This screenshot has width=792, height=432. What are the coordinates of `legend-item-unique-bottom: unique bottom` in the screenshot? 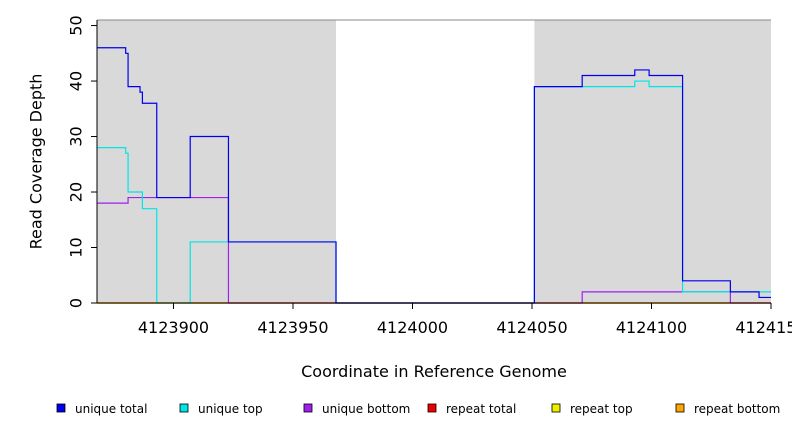 It's located at (356, 409).